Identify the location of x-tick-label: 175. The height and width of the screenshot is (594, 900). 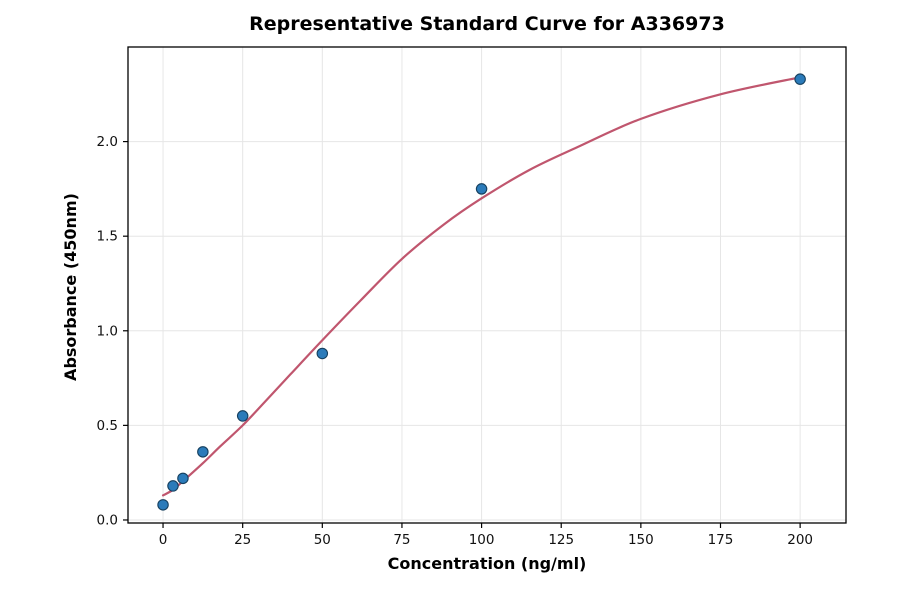
(721, 540).